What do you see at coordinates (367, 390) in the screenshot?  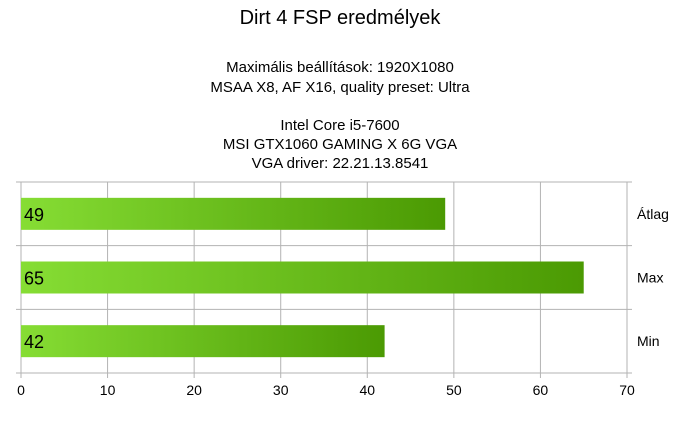 I see `x-tick-label: 40` at bounding box center [367, 390].